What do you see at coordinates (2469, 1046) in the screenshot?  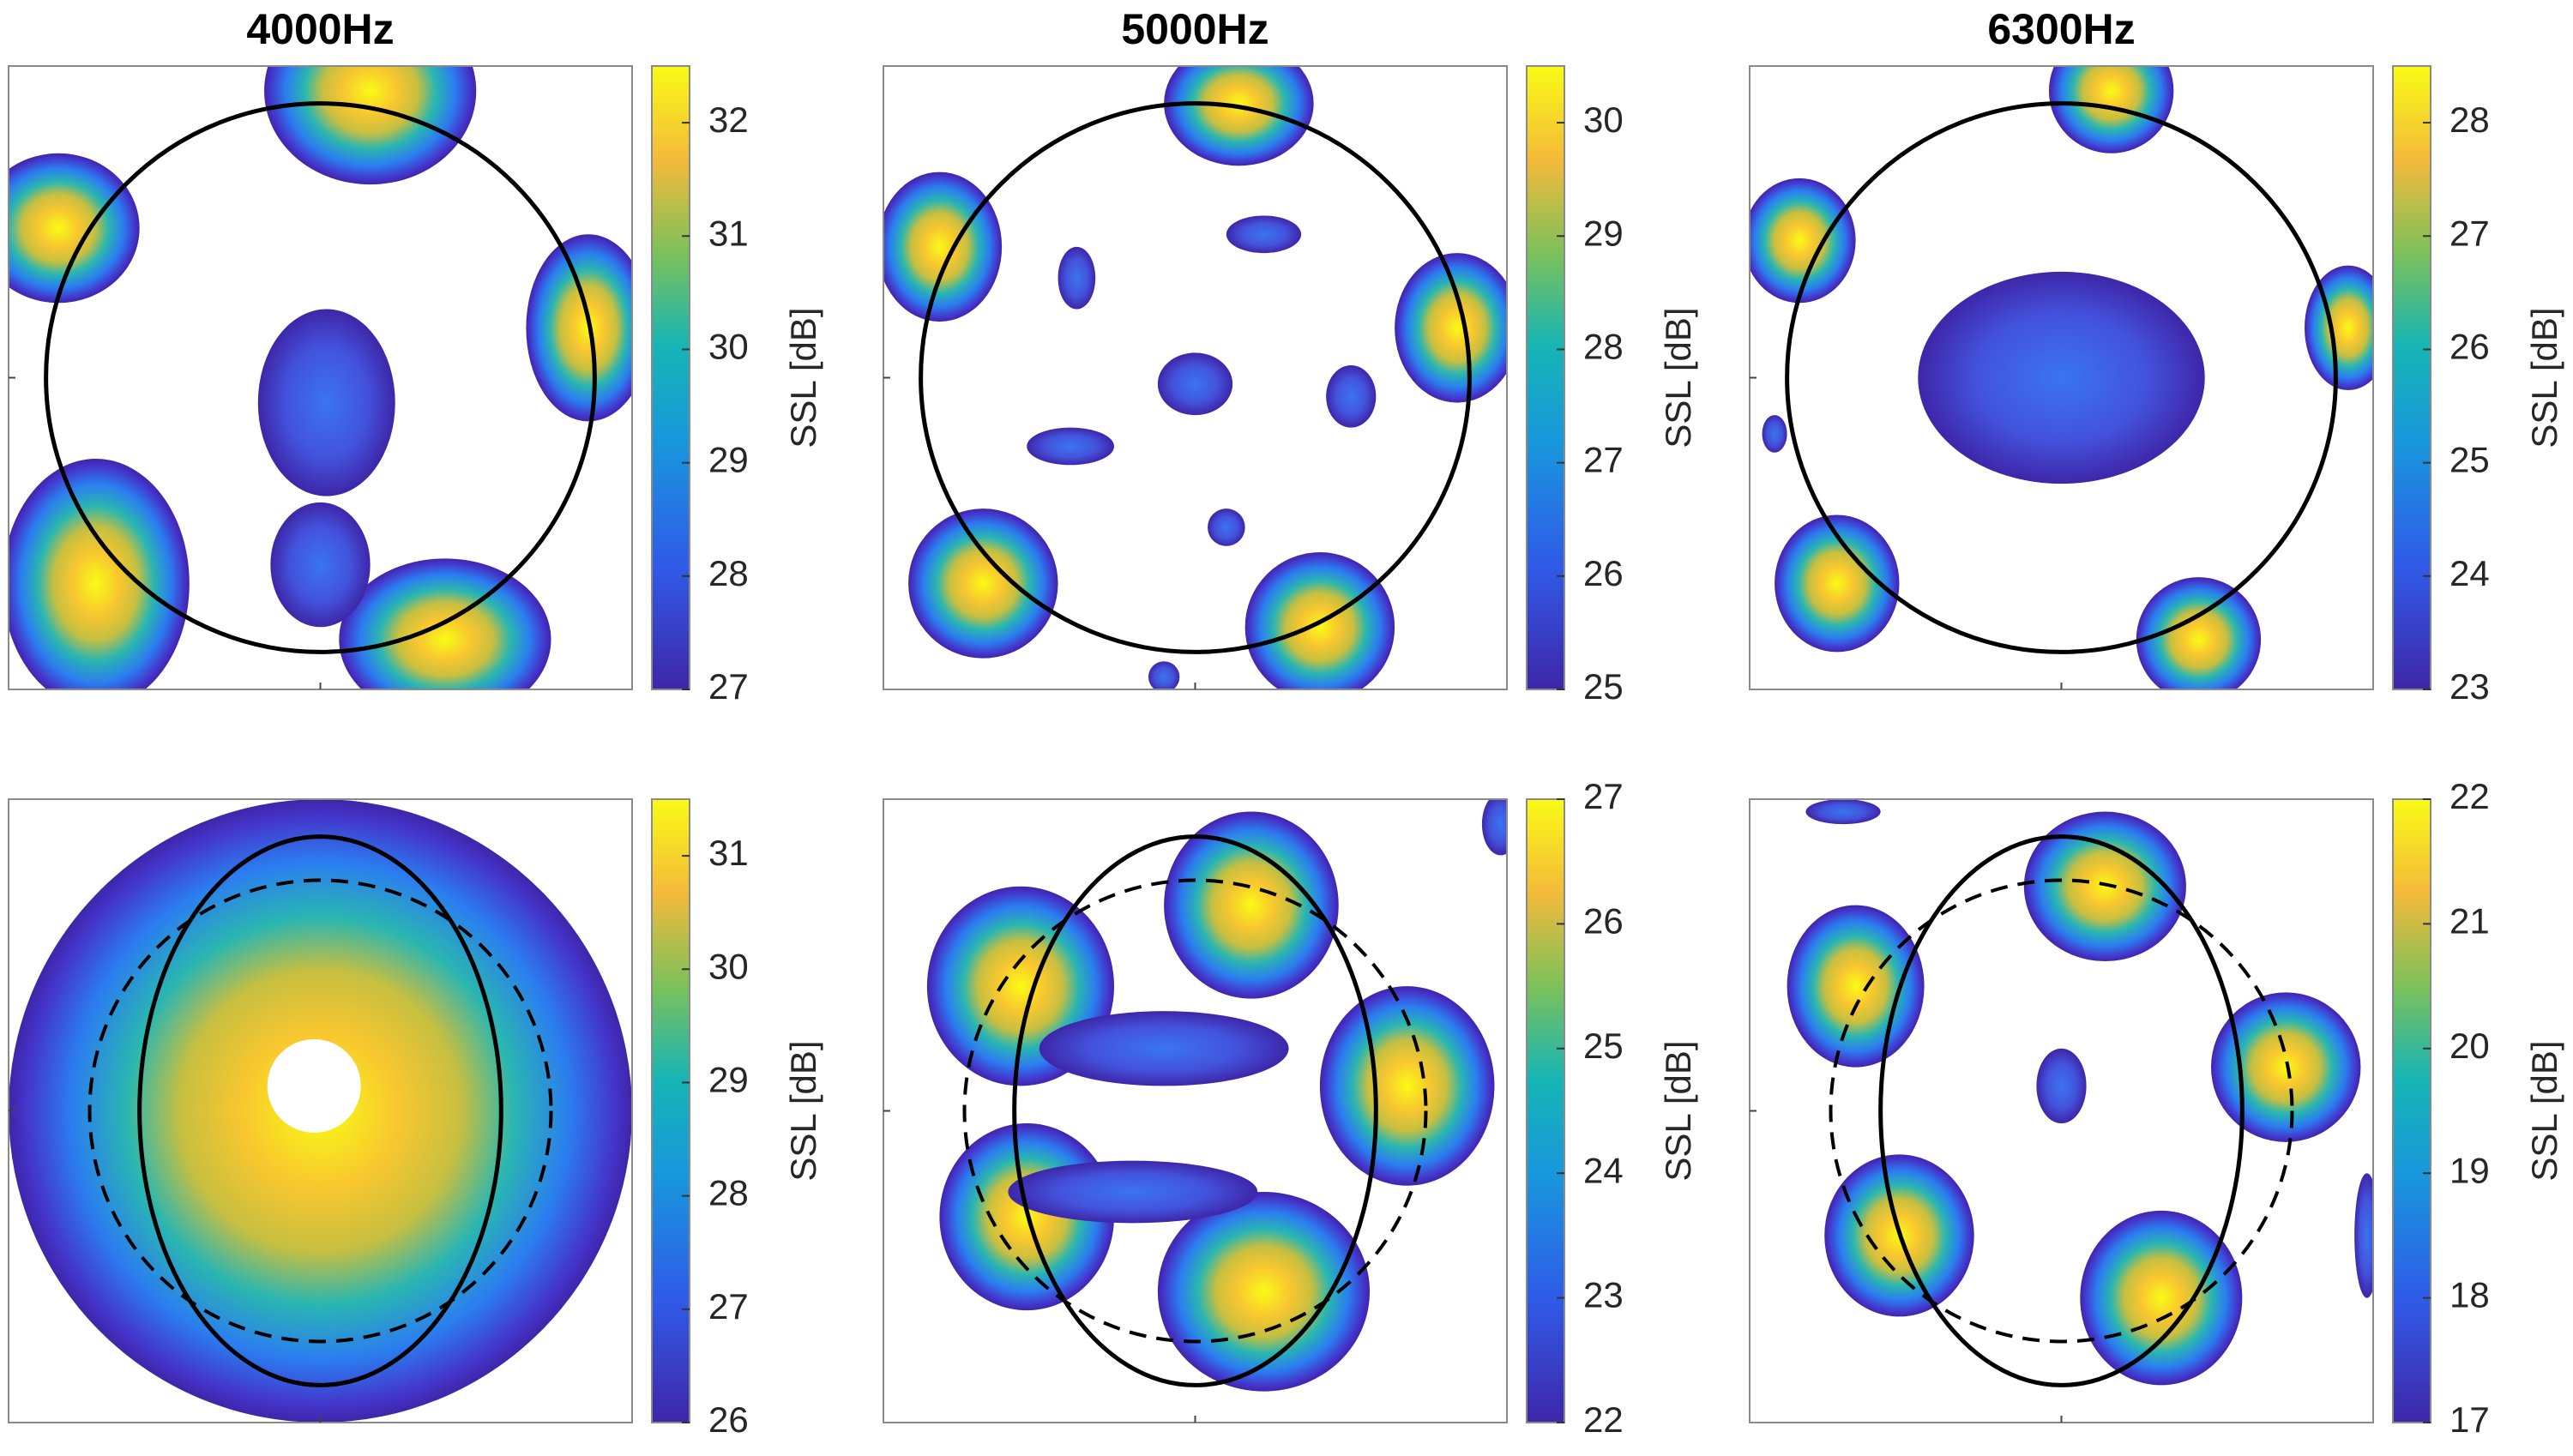 I see `colorbar-tick-label: 20` at bounding box center [2469, 1046].